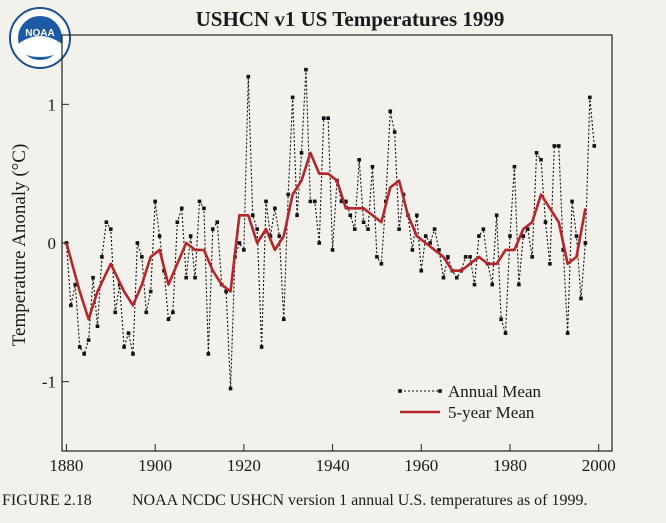 The width and height of the screenshot is (666, 523). What do you see at coordinates (510, 465) in the screenshot?
I see `x-tick-label: 1980` at bounding box center [510, 465].